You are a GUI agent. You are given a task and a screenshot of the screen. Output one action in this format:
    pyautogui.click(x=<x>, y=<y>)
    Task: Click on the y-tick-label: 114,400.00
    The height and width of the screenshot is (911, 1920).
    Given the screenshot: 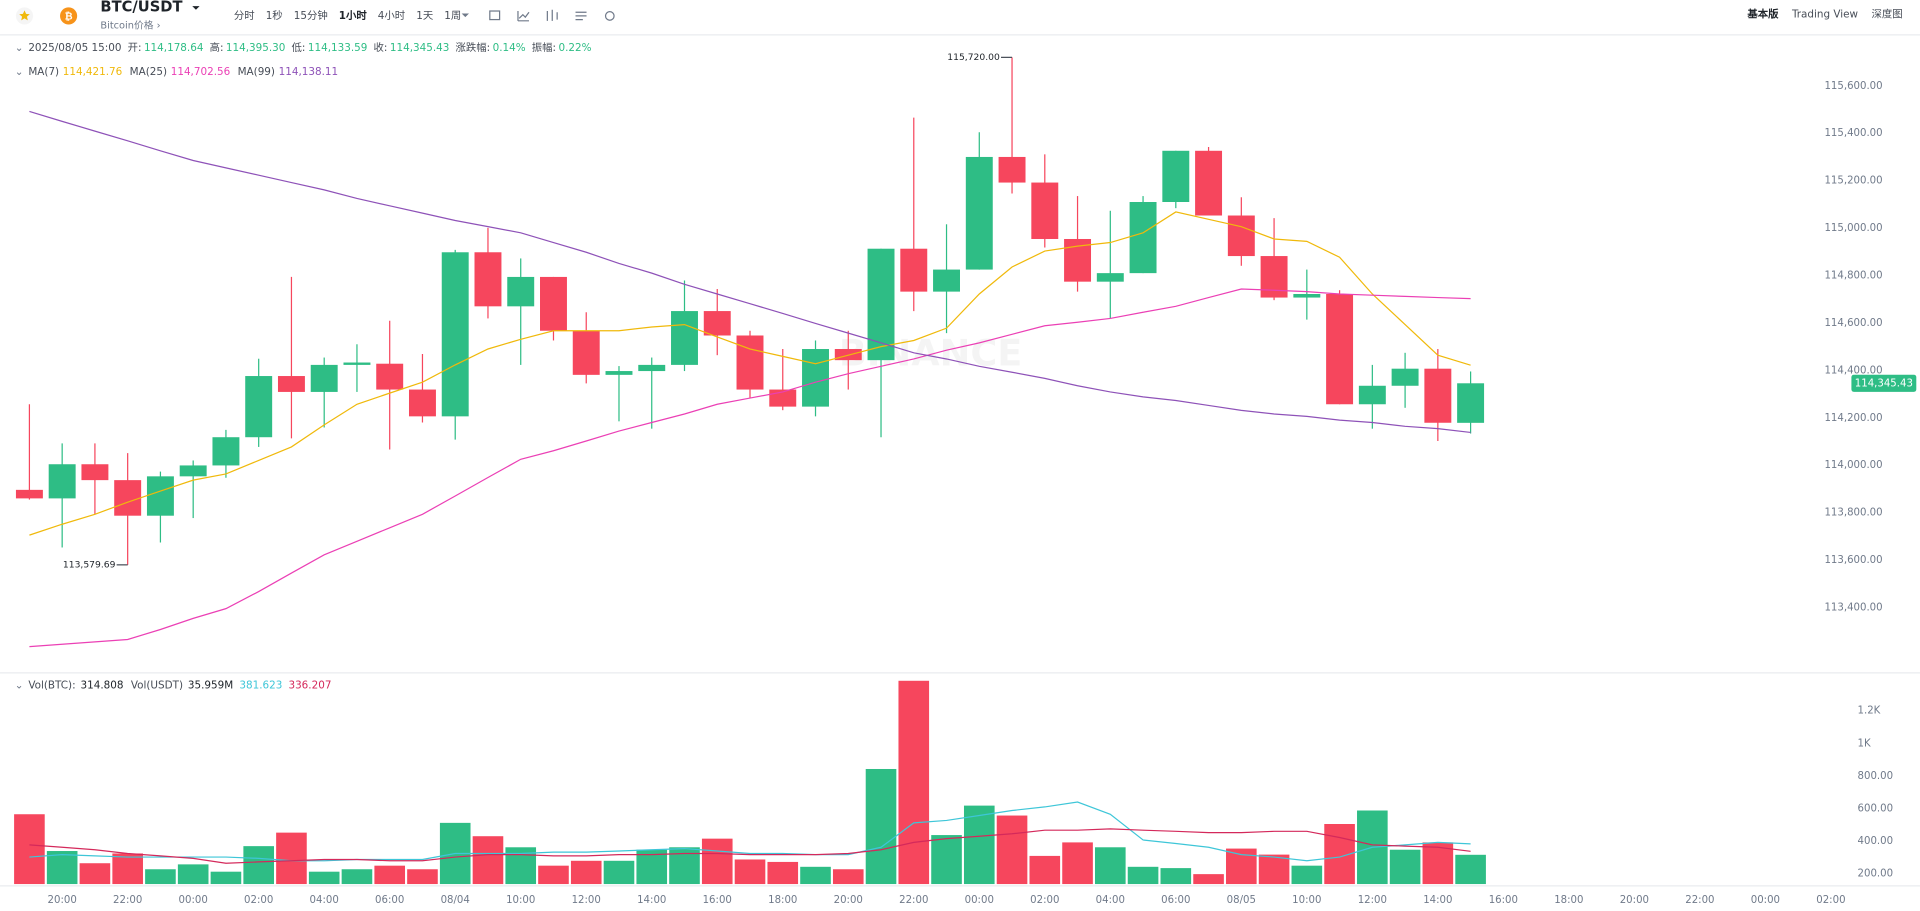 What is the action you would take?
    pyautogui.click(x=1853, y=370)
    